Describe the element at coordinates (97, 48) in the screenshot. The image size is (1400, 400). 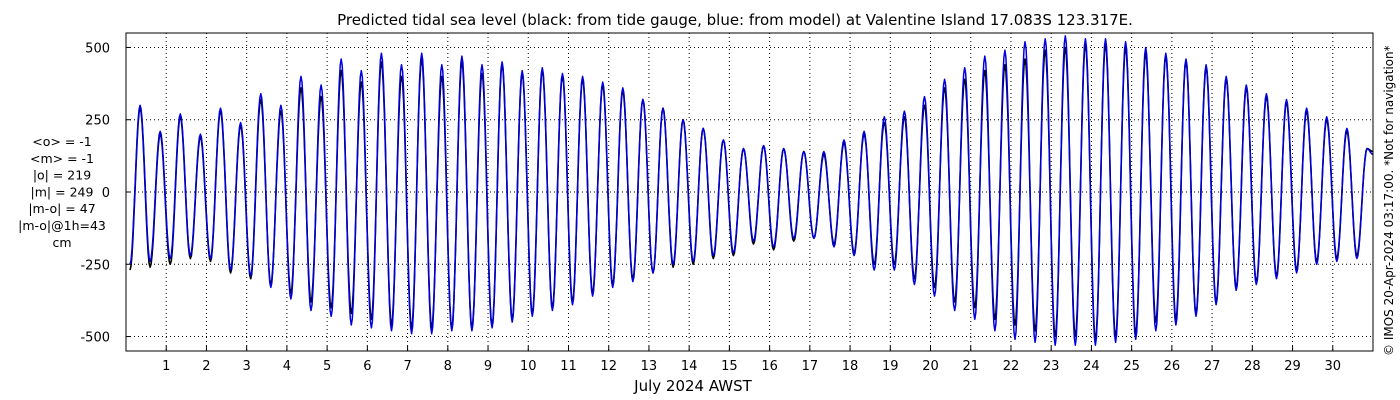
I see `y-tick-label: 500` at that location.